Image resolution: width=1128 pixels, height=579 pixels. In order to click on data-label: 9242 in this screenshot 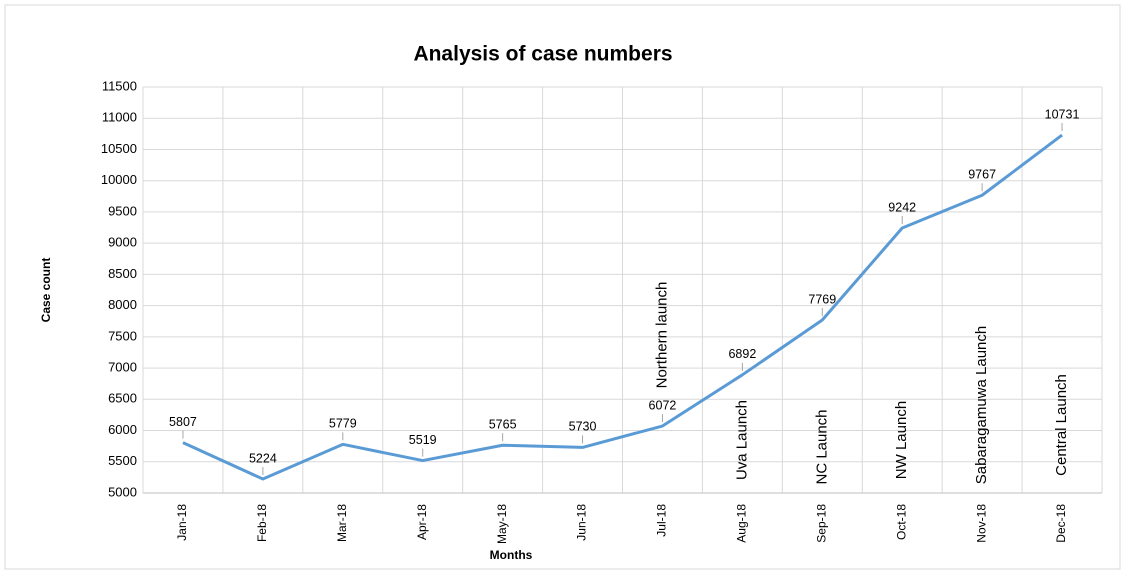, I will do `click(902, 207)`.